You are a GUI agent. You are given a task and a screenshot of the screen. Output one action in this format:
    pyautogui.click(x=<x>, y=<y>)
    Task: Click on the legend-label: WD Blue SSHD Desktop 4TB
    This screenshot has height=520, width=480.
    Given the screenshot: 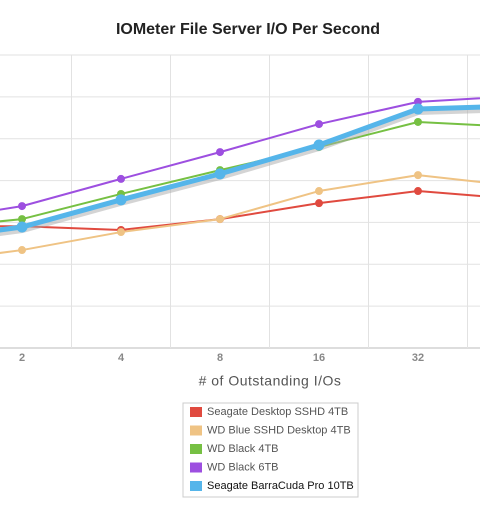 What is the action you would take?
    pyautogui.click(x=279, y=430)
    